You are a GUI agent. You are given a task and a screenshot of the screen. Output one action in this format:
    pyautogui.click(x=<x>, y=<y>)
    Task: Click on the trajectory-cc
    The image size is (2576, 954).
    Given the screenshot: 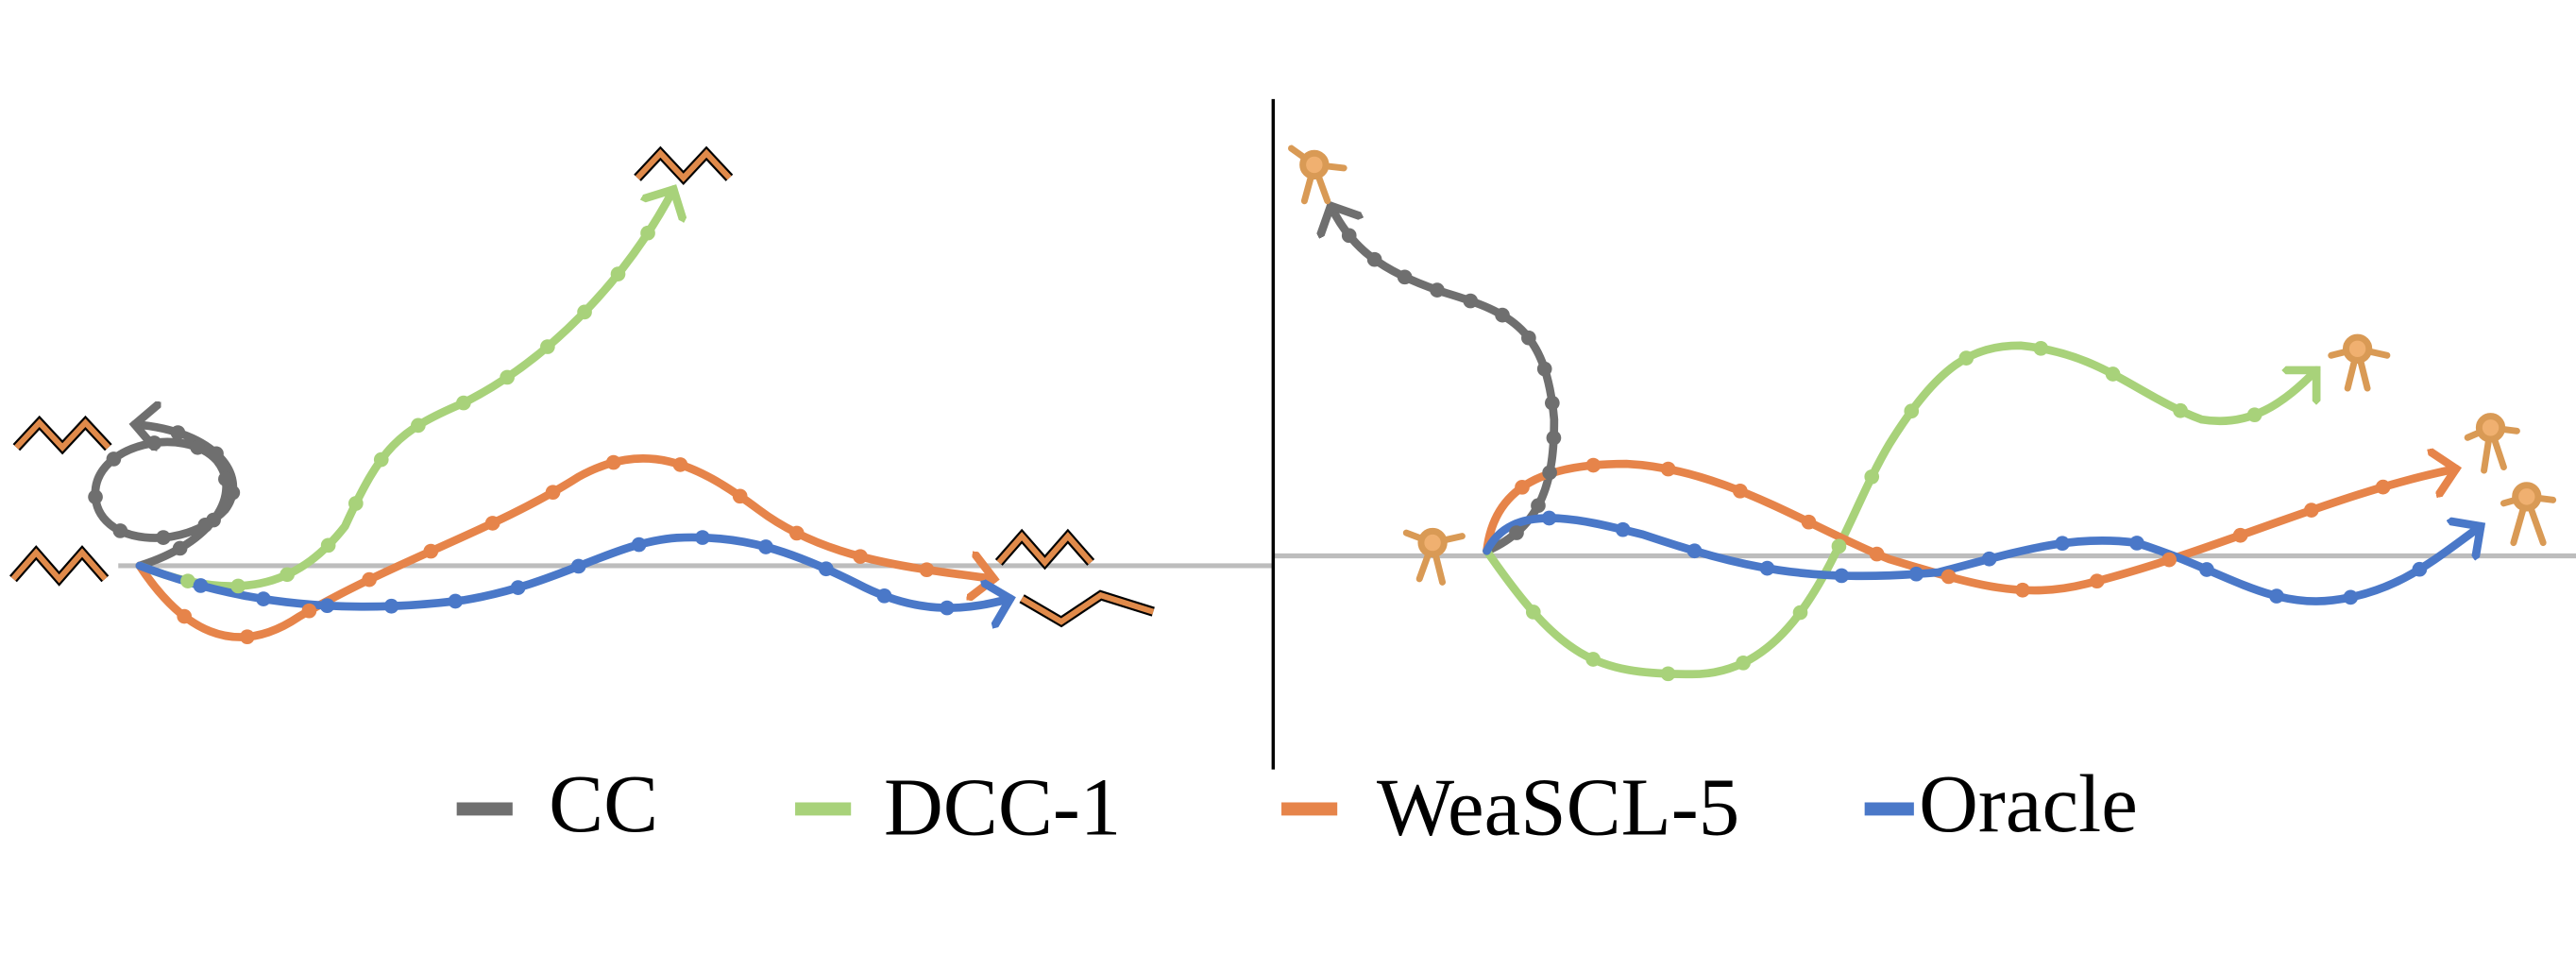 What is the action you would take?
    pyautogui.click(x=1444, y=380)
    